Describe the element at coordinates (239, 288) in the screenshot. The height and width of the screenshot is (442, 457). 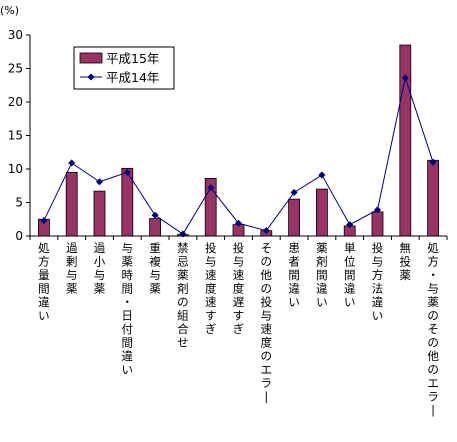
I see `x-category-label: 投与速度遅すぎ` at that location.